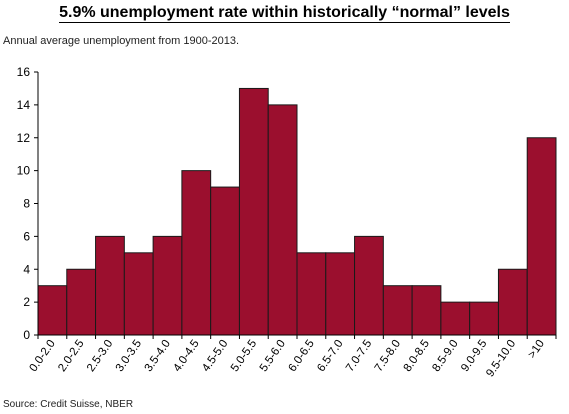 This screenshot has width=569, height=414. What do you see at coordinates (26, 204) in the screenshot?
I see `y-tick-label: 8` at bounding box center [26, 204].